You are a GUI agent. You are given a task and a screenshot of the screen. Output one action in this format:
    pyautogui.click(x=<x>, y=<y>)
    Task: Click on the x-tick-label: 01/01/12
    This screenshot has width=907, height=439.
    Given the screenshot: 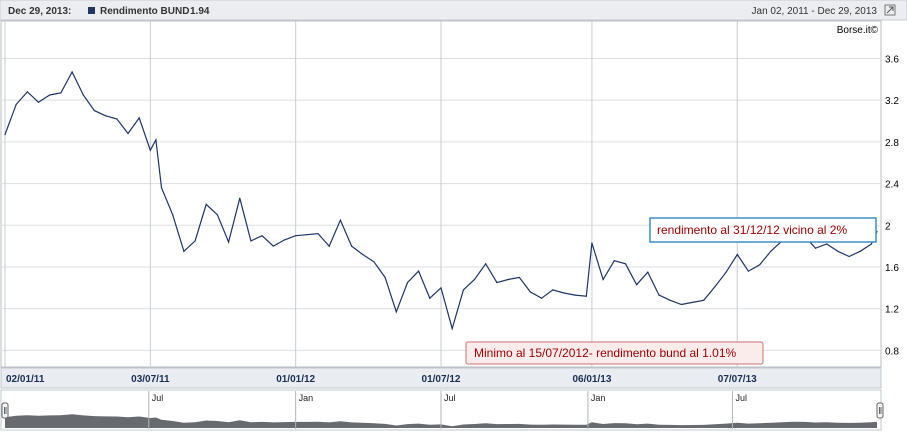 What is the action you would take?
    pyautogui.click(x=295, y=379)
    